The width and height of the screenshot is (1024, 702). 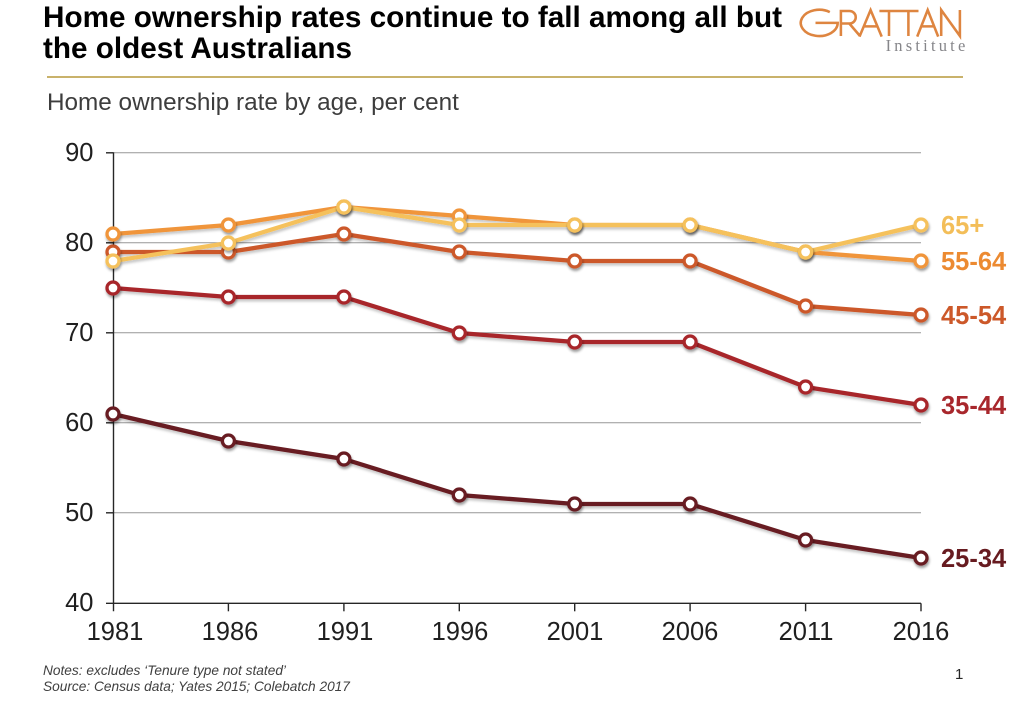 What do you see at coordinates (575, 632) in the screenshot?
I see `svg-text: 2001` at bounding box center [575, 632].